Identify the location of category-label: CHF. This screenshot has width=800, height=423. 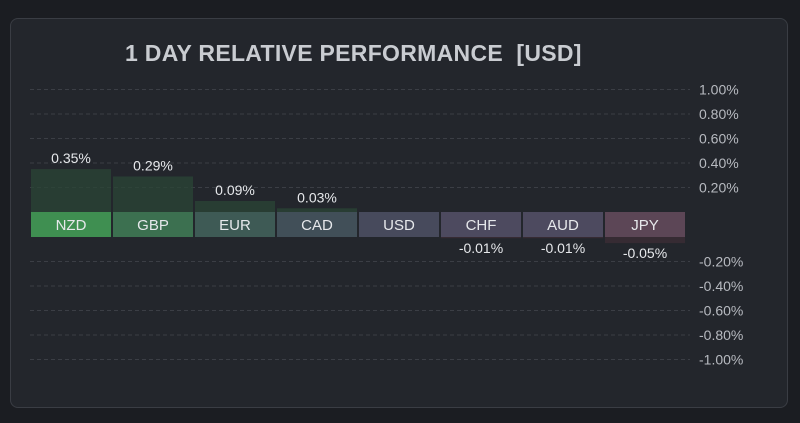
(481, 225).